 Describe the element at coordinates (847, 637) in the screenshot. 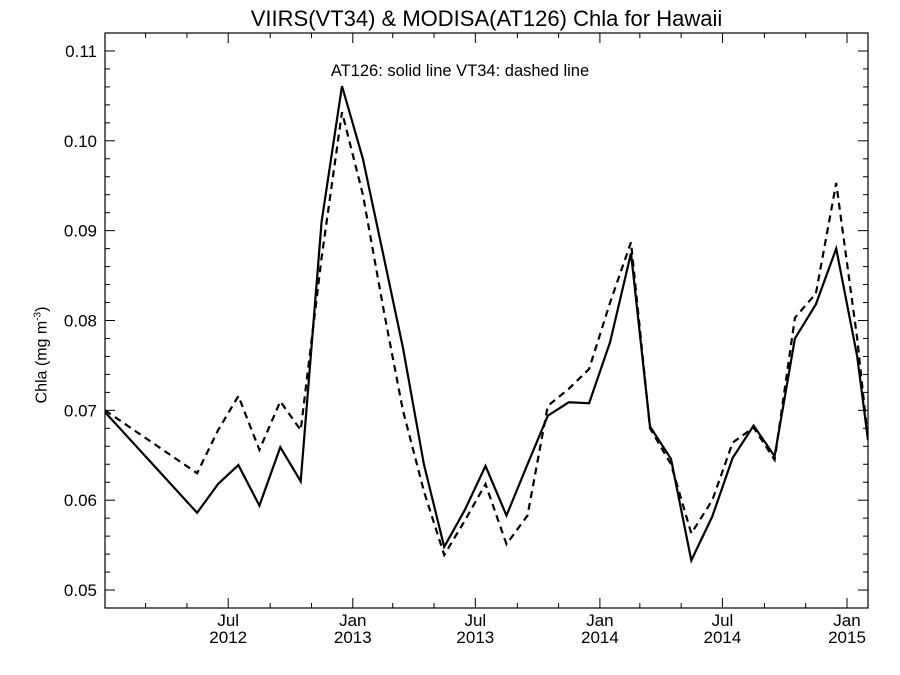

I see `x-tick-label-year: 2015` at that location.